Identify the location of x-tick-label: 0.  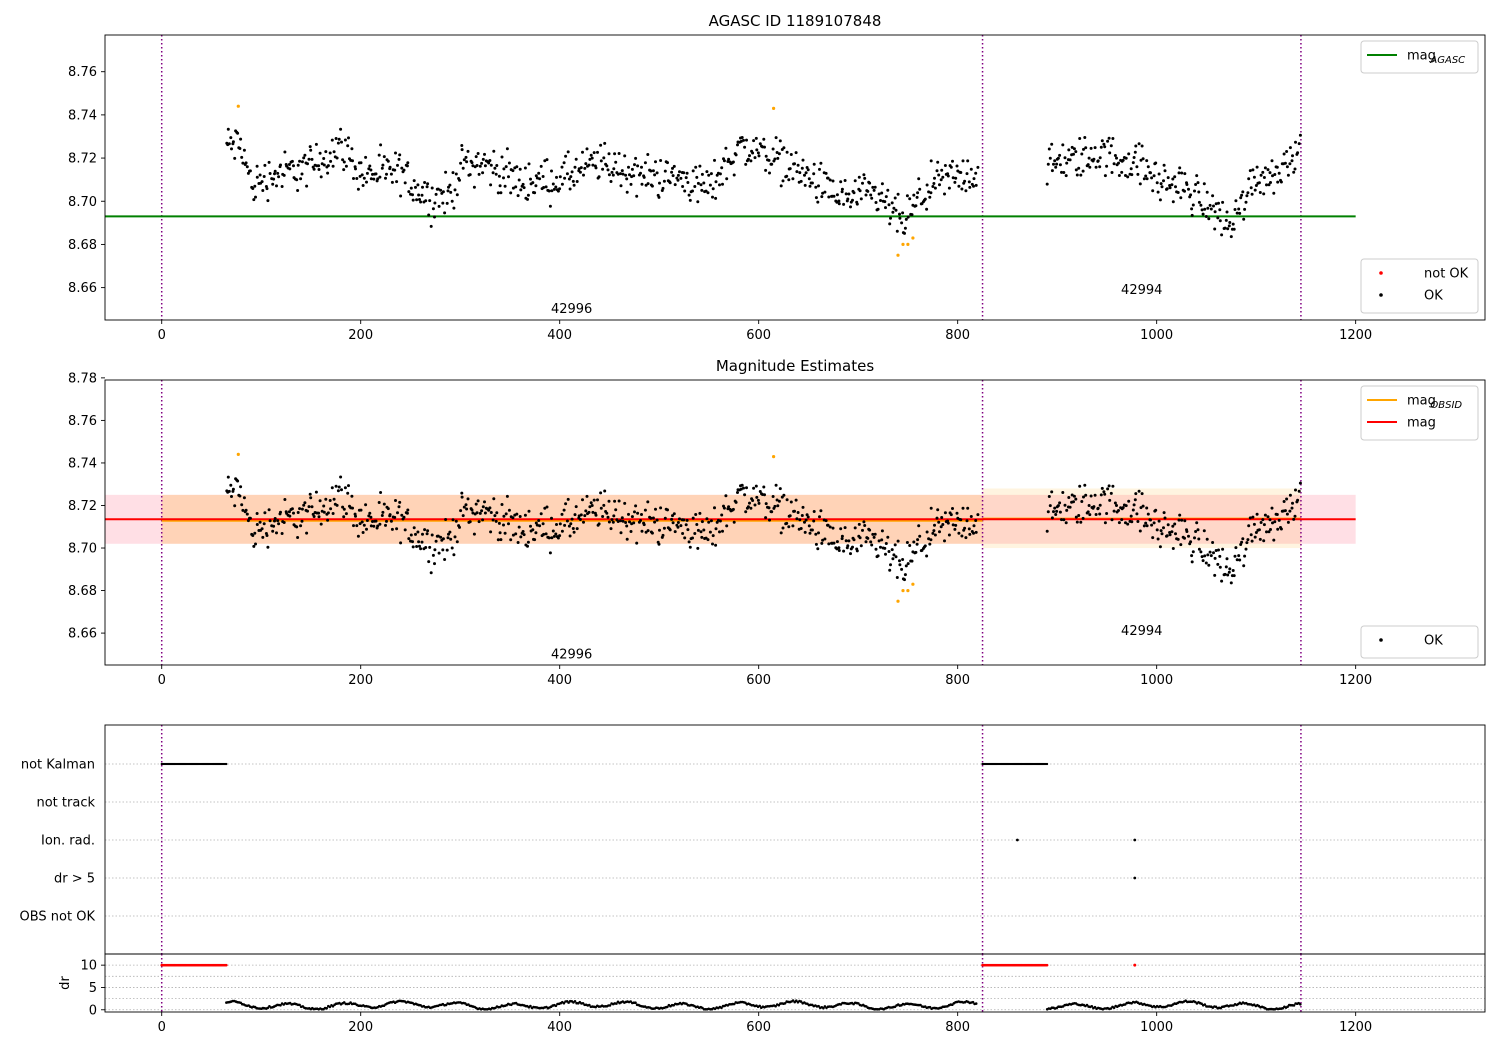
(162, 680).